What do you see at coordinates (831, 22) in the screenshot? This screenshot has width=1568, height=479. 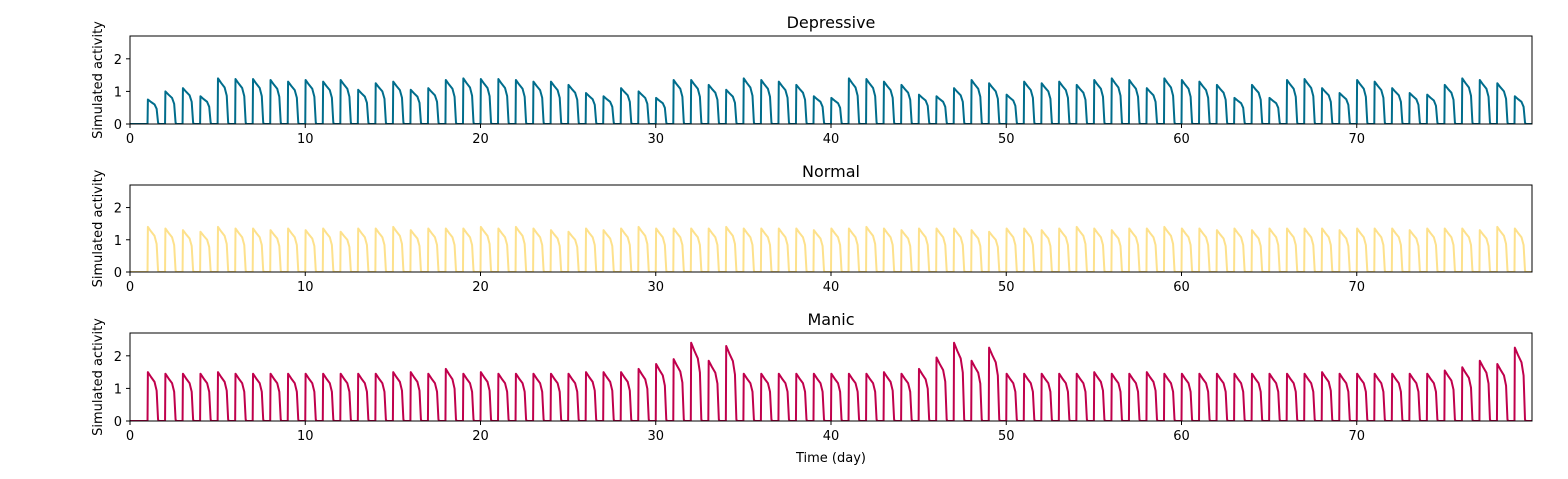 I see `subplot-title: Depressive` at bounding box center [831, 22].